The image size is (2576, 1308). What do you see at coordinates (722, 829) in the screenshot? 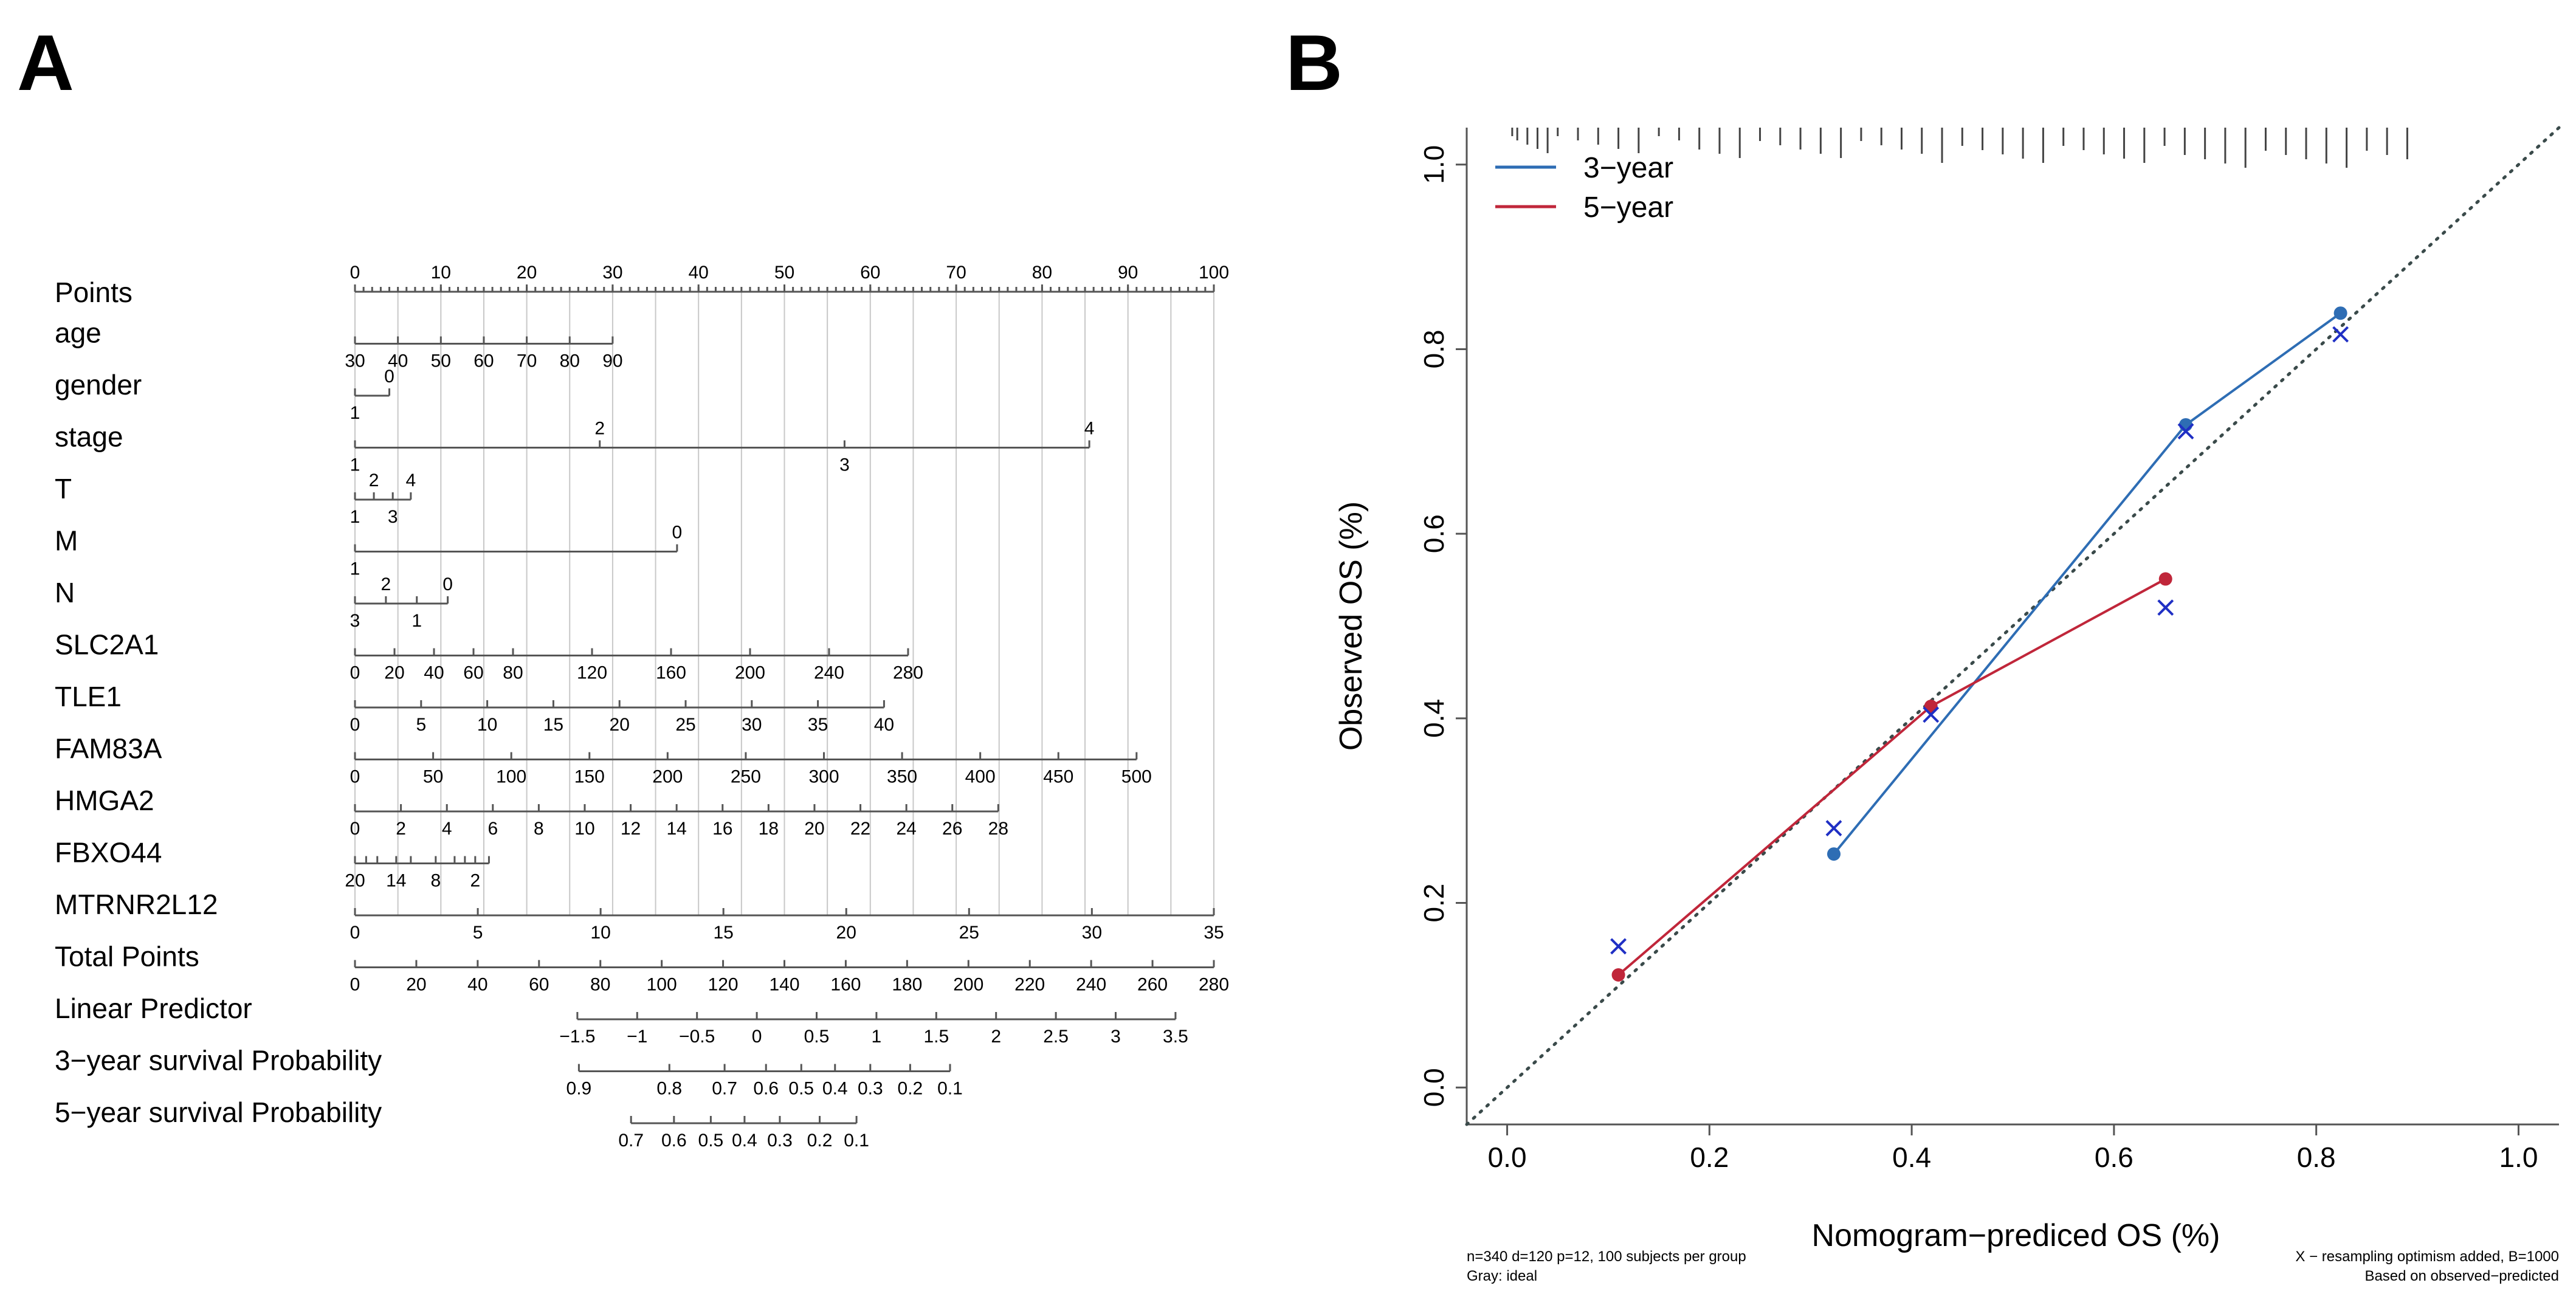
I see `tick-label: 16` at bounding box center [722, 829].